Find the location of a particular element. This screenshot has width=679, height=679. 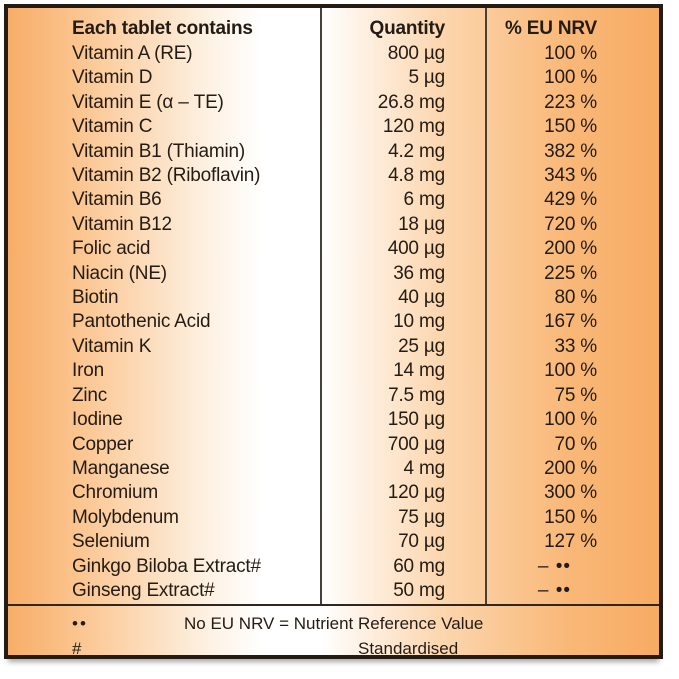

nutrient-quantity: 120 mg is located at coordinates (413, 127).